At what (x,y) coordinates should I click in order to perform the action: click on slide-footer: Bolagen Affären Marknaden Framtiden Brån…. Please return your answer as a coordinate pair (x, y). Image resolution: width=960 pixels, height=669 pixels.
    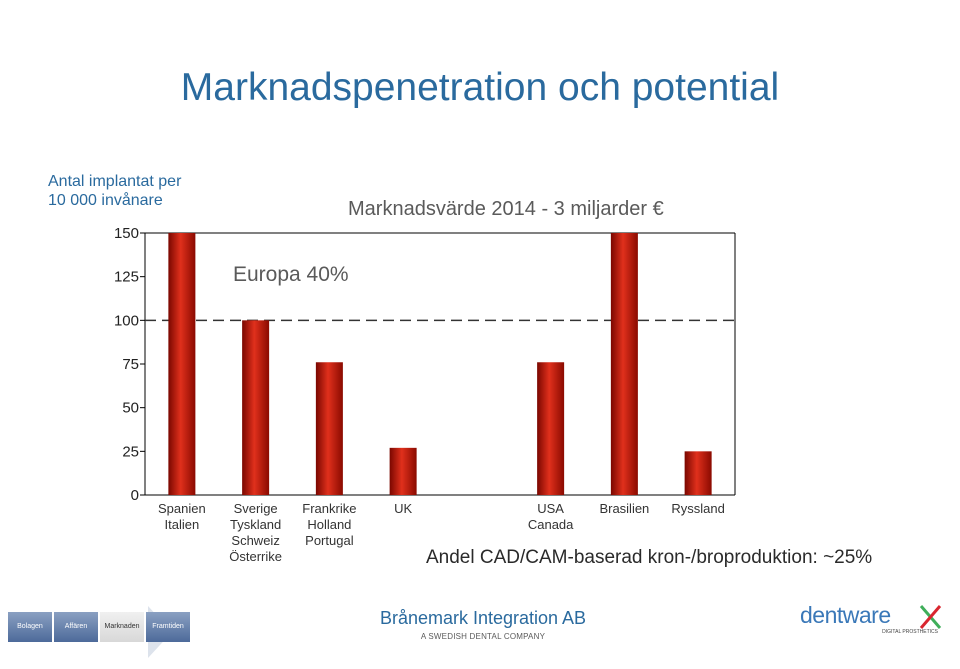
    Looking at the image, I should click on (480, 633).